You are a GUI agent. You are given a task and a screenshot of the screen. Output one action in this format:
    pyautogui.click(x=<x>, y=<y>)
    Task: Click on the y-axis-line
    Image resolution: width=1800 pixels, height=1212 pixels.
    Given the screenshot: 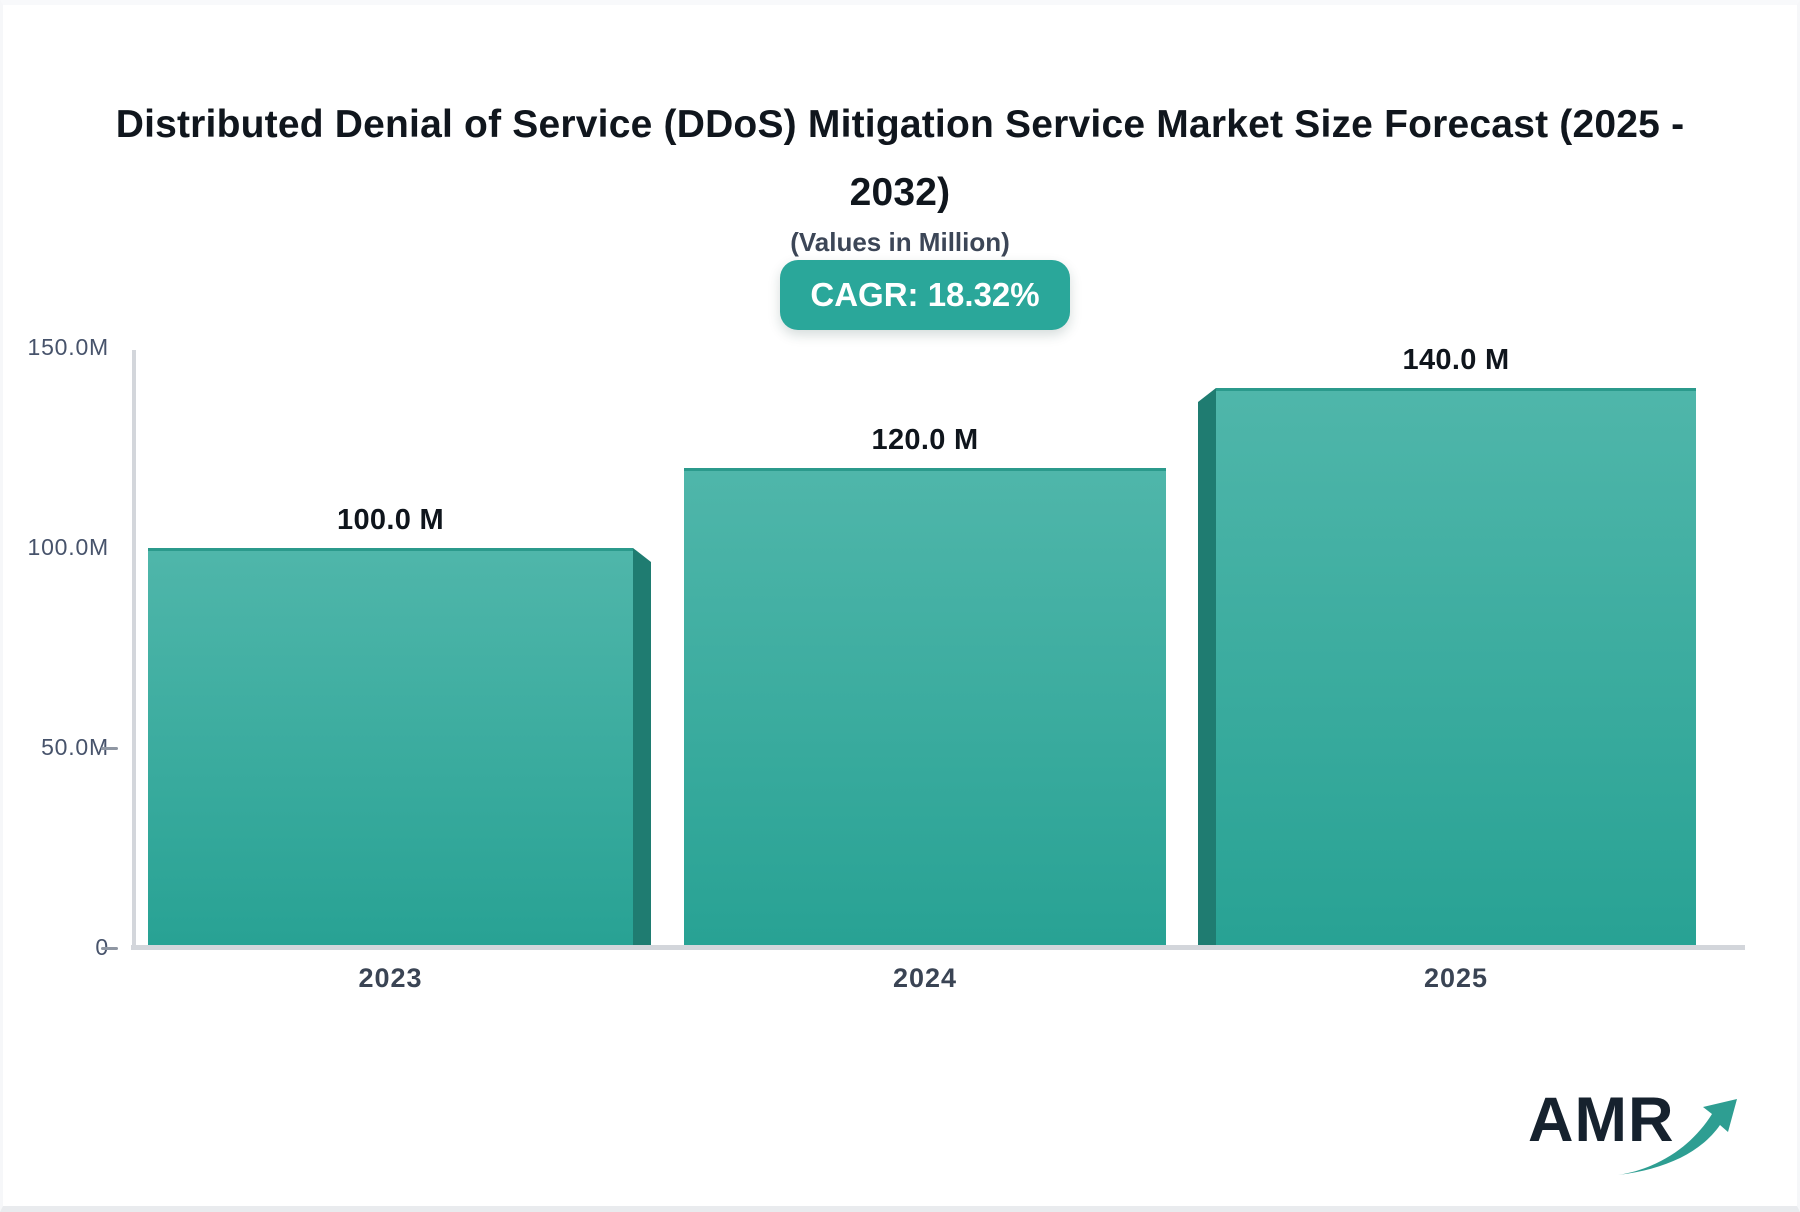 What is the action you would take?
    pyautogui.click(x=134, y=650)
    